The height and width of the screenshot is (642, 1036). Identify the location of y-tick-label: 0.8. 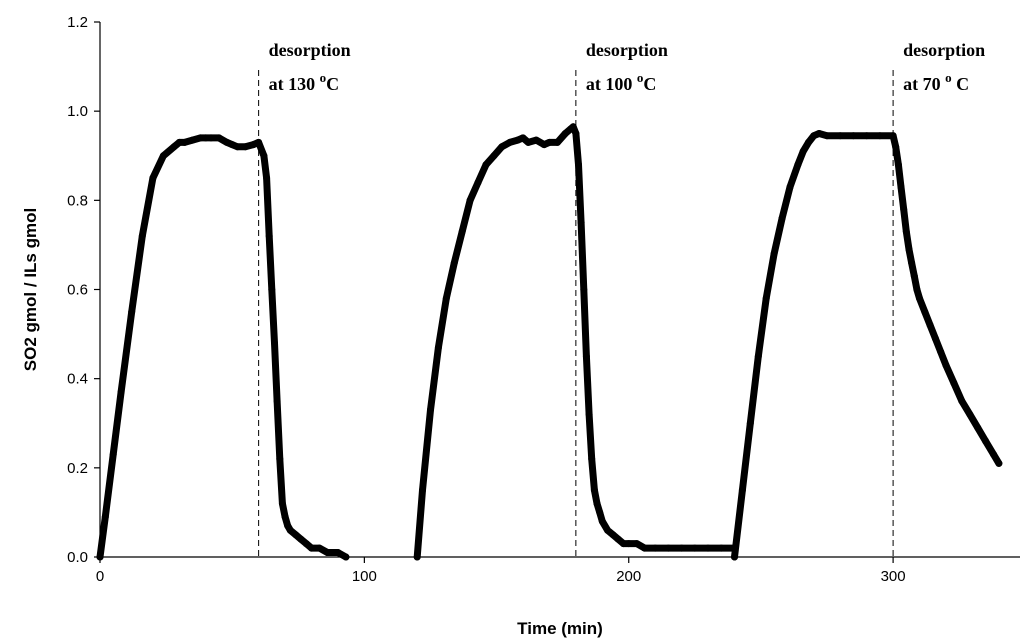
(77, 200).